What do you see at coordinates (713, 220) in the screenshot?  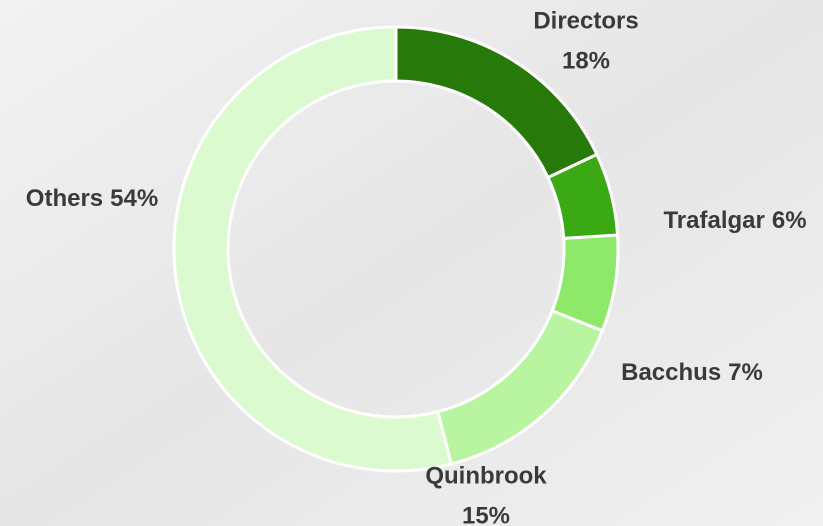 I see `category-label: Trafalgar` at bounding box center [713, 220].